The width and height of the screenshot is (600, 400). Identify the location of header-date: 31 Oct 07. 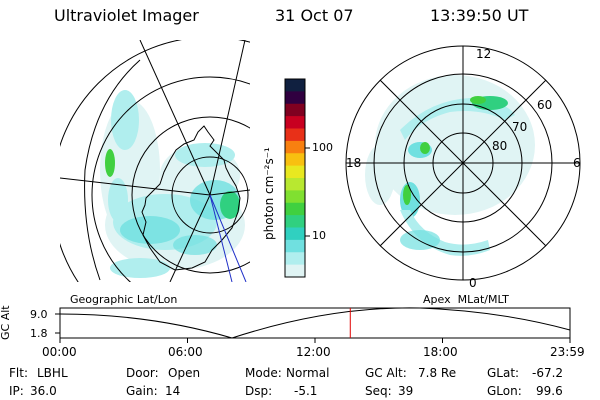
(314, 15).